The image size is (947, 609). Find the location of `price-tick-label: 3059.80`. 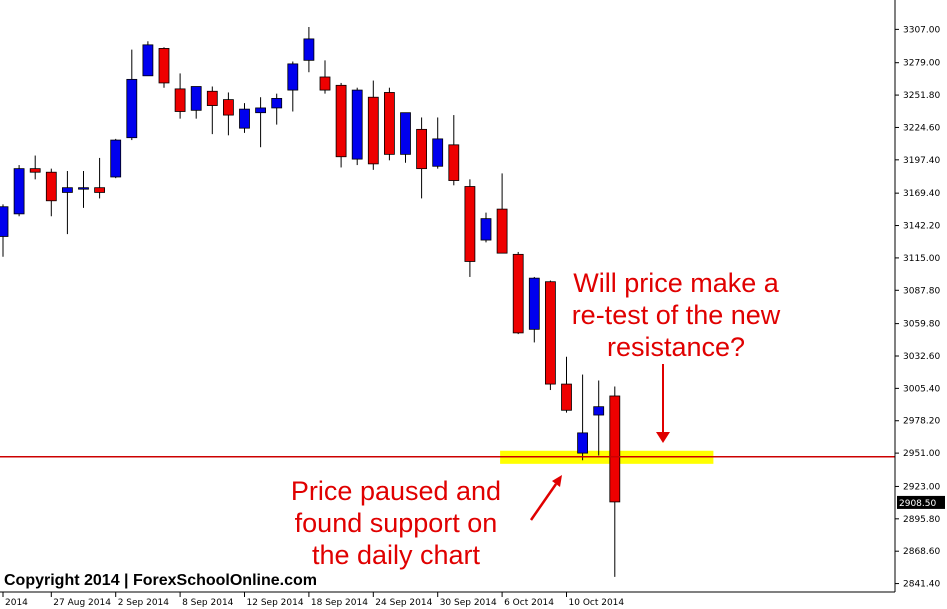

price-tick-label: 3059.80 is located at coordinates (921, 325).